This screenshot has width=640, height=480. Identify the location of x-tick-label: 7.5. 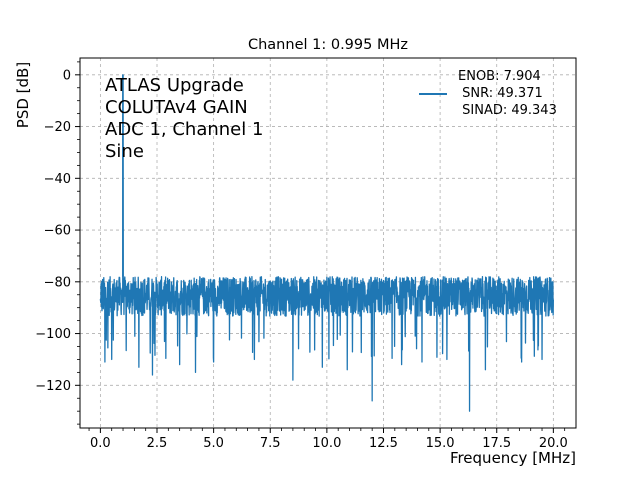
(270, 443).